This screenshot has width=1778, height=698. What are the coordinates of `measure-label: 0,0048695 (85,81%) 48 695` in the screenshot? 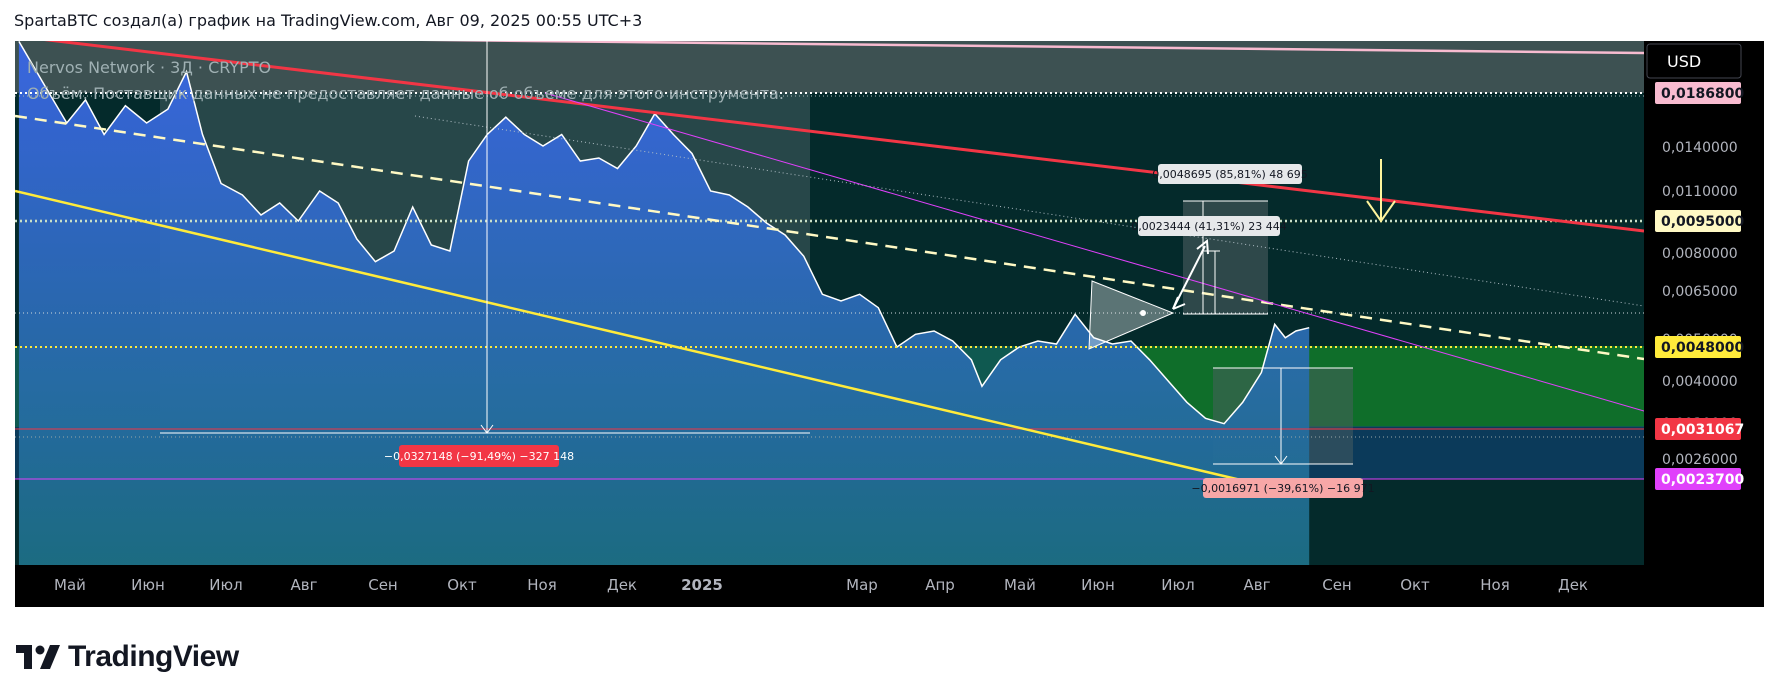 It's located at (1230, 174).